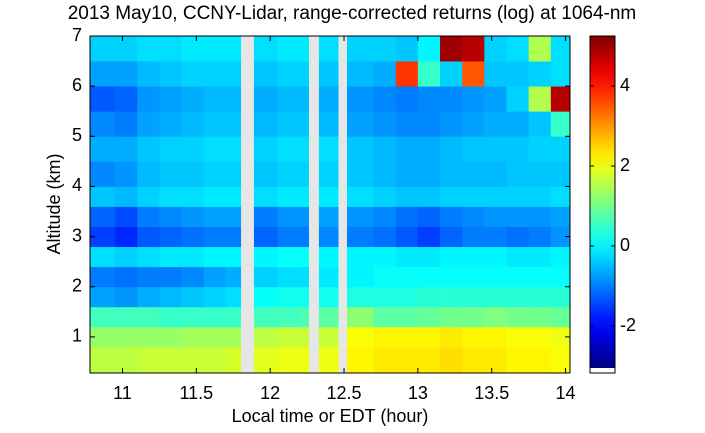 The width and height of the screenshot is (705, 433). I want to click on y-tick-label: 2, so click(77, 285).